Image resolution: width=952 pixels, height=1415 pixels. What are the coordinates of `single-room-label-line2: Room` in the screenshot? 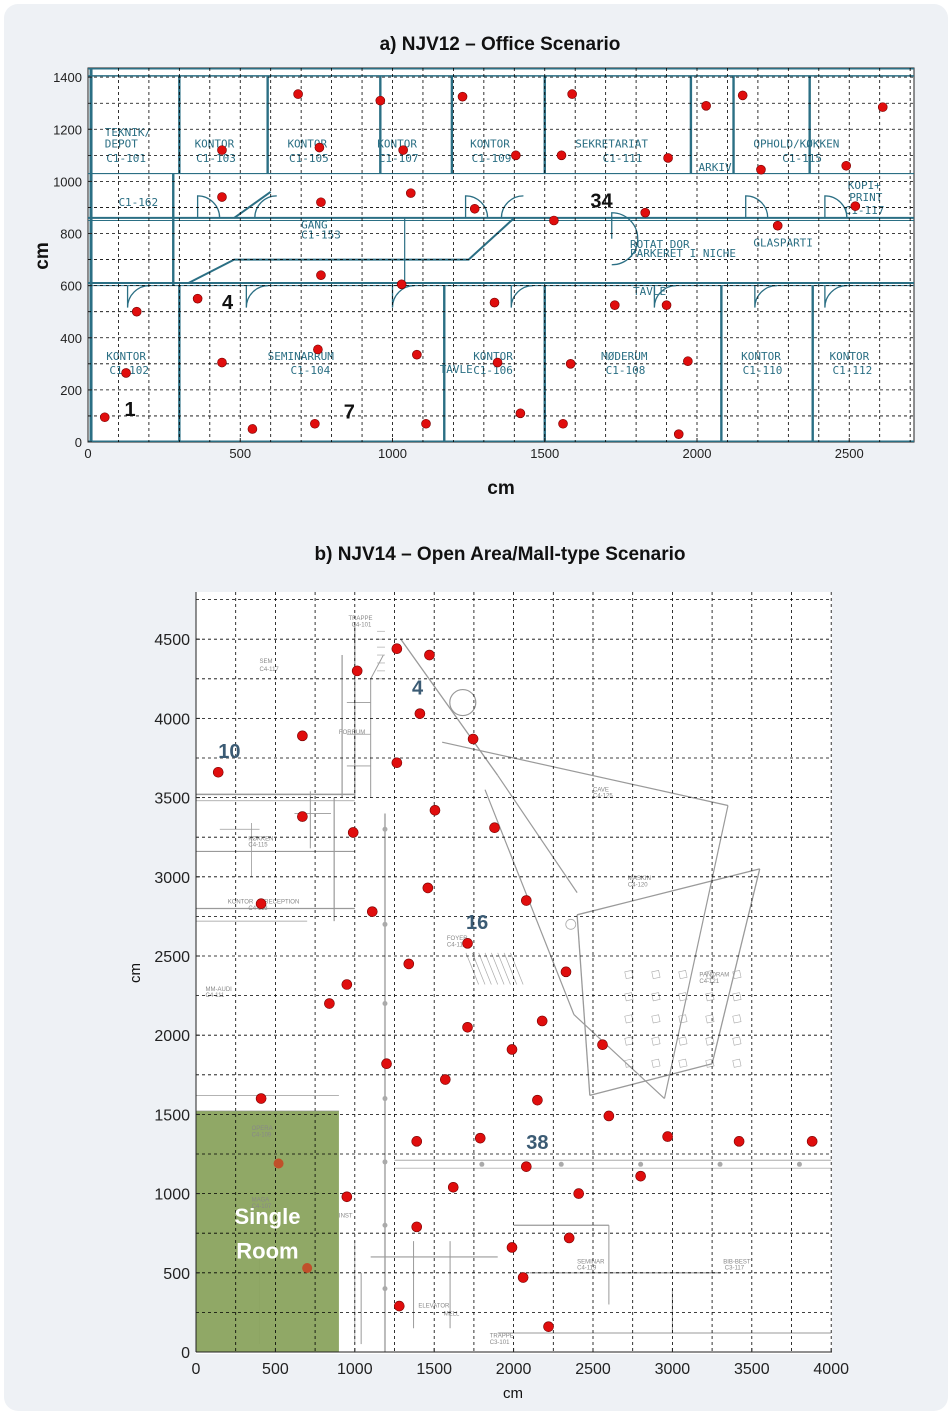 It's located at (267, 1251).